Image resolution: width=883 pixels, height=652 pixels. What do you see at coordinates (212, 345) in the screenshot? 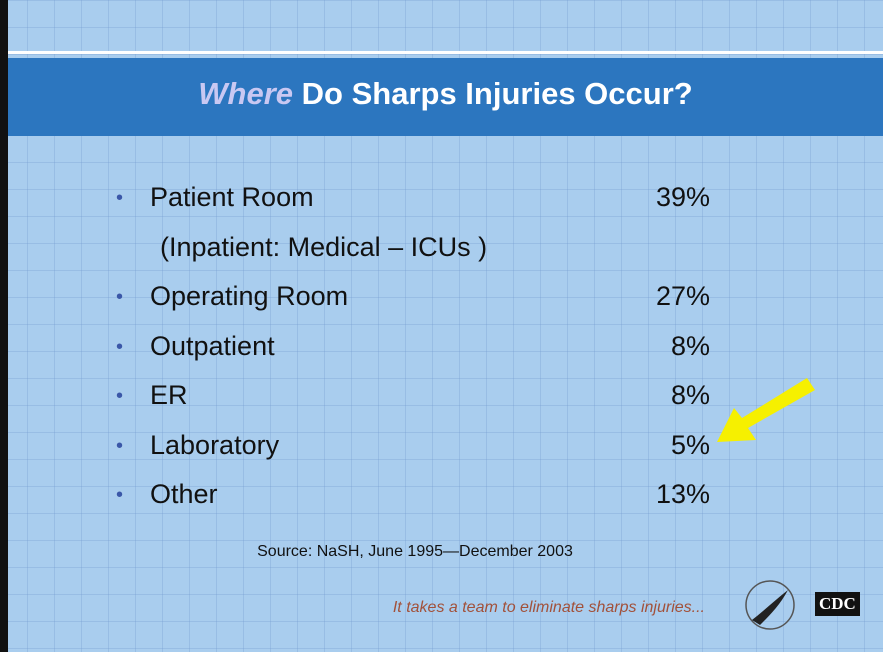
I see `item-label: Outpatient` at bounding box center [212, 345].